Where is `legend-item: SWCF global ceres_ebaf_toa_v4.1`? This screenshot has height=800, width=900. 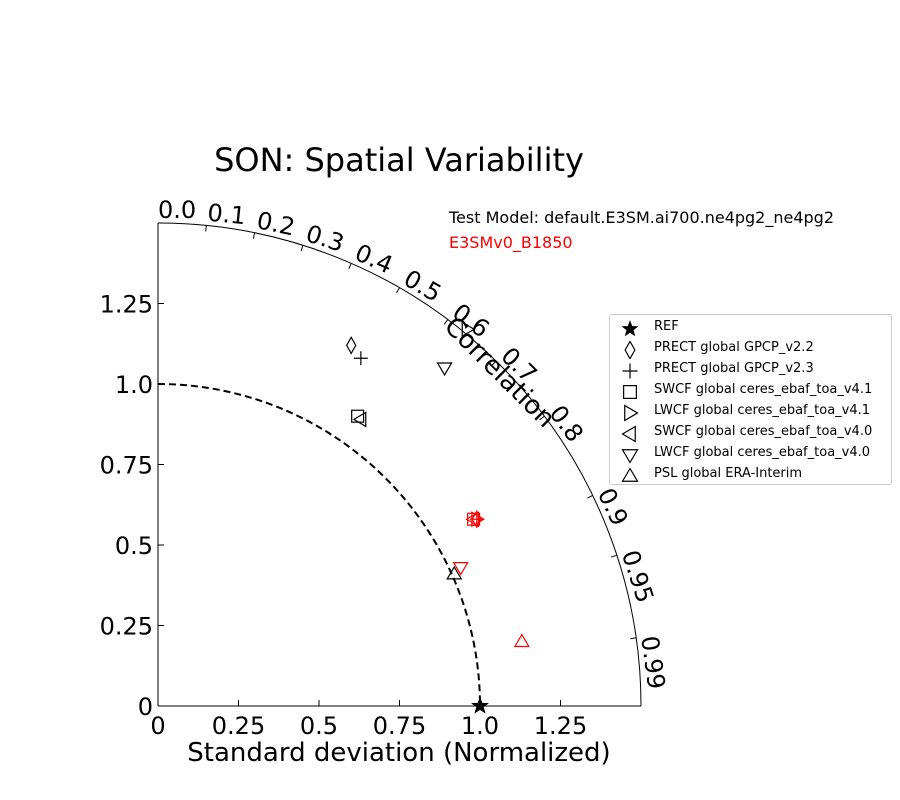 legend-item: SWCF global ceres_ebaf_toa_v4.1 is located at coordinates (750, 391).